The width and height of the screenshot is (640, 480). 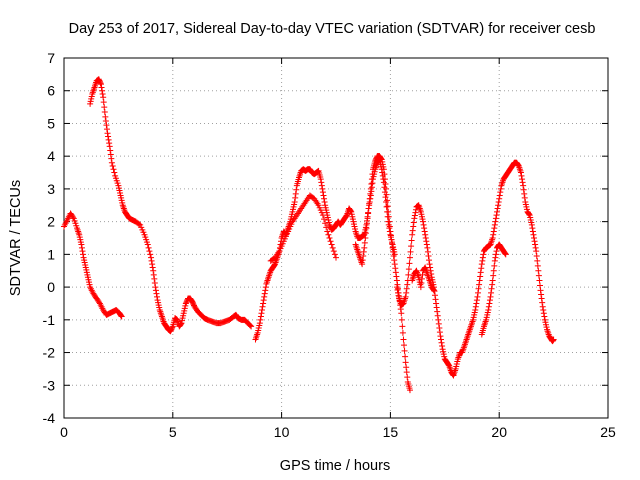 I want to click on x-tick-label: 5, so click(x=173, y=432).